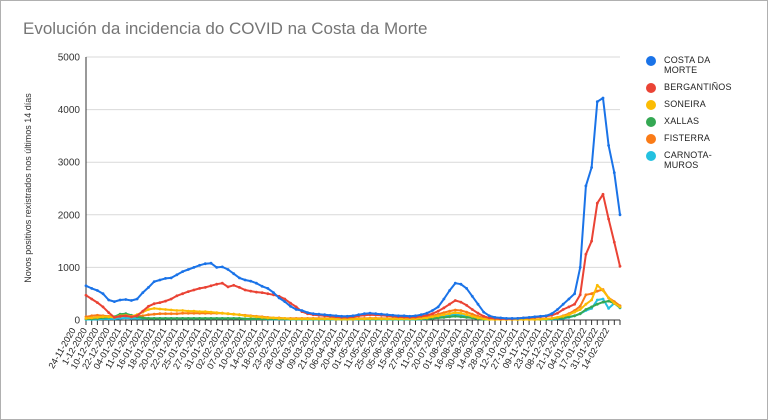 The image size is (768, 420). I want to click on legend-item-fisterra: FISTERRA, so click(706, 138).